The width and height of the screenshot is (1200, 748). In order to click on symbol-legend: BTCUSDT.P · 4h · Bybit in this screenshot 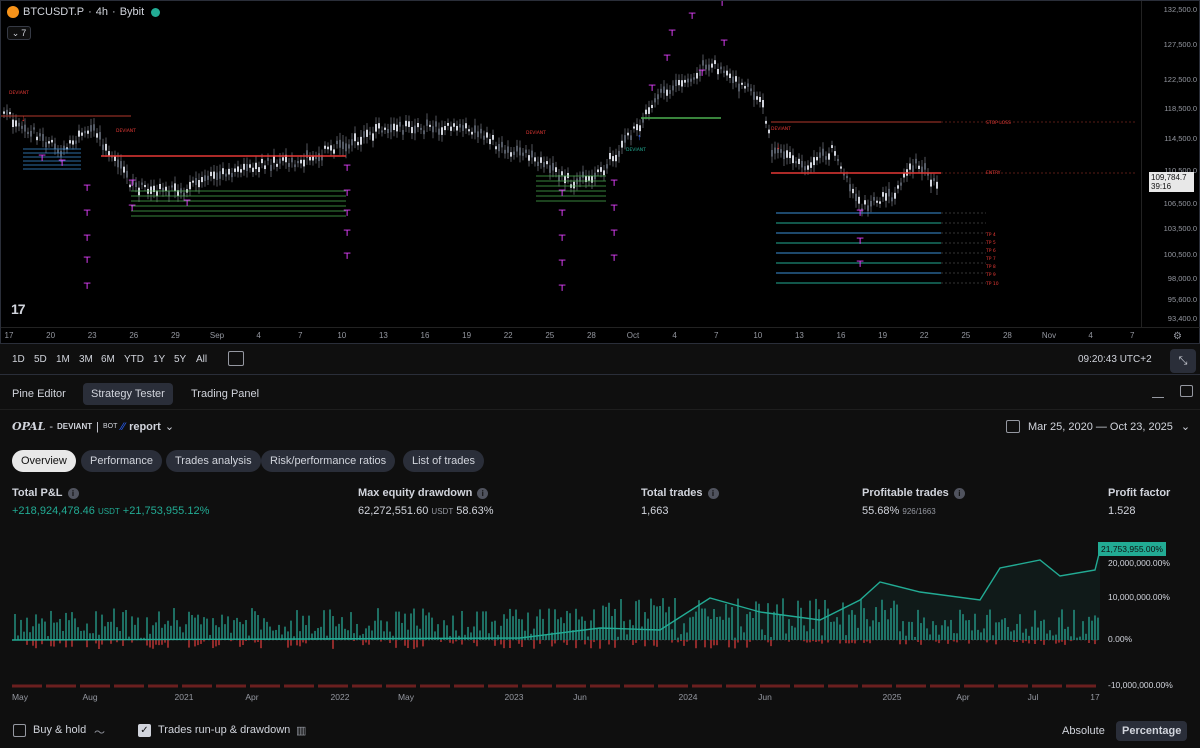, I will do `click(84, 12)`.